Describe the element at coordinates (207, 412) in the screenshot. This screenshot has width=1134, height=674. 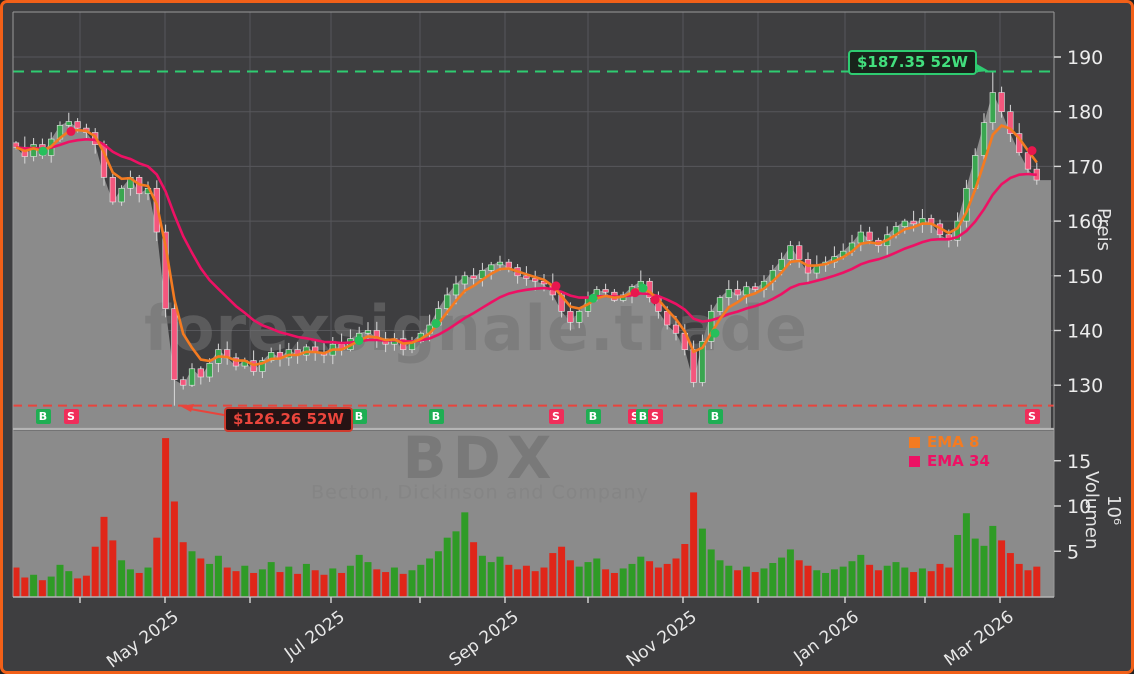
I see `low-arrow` at that location.